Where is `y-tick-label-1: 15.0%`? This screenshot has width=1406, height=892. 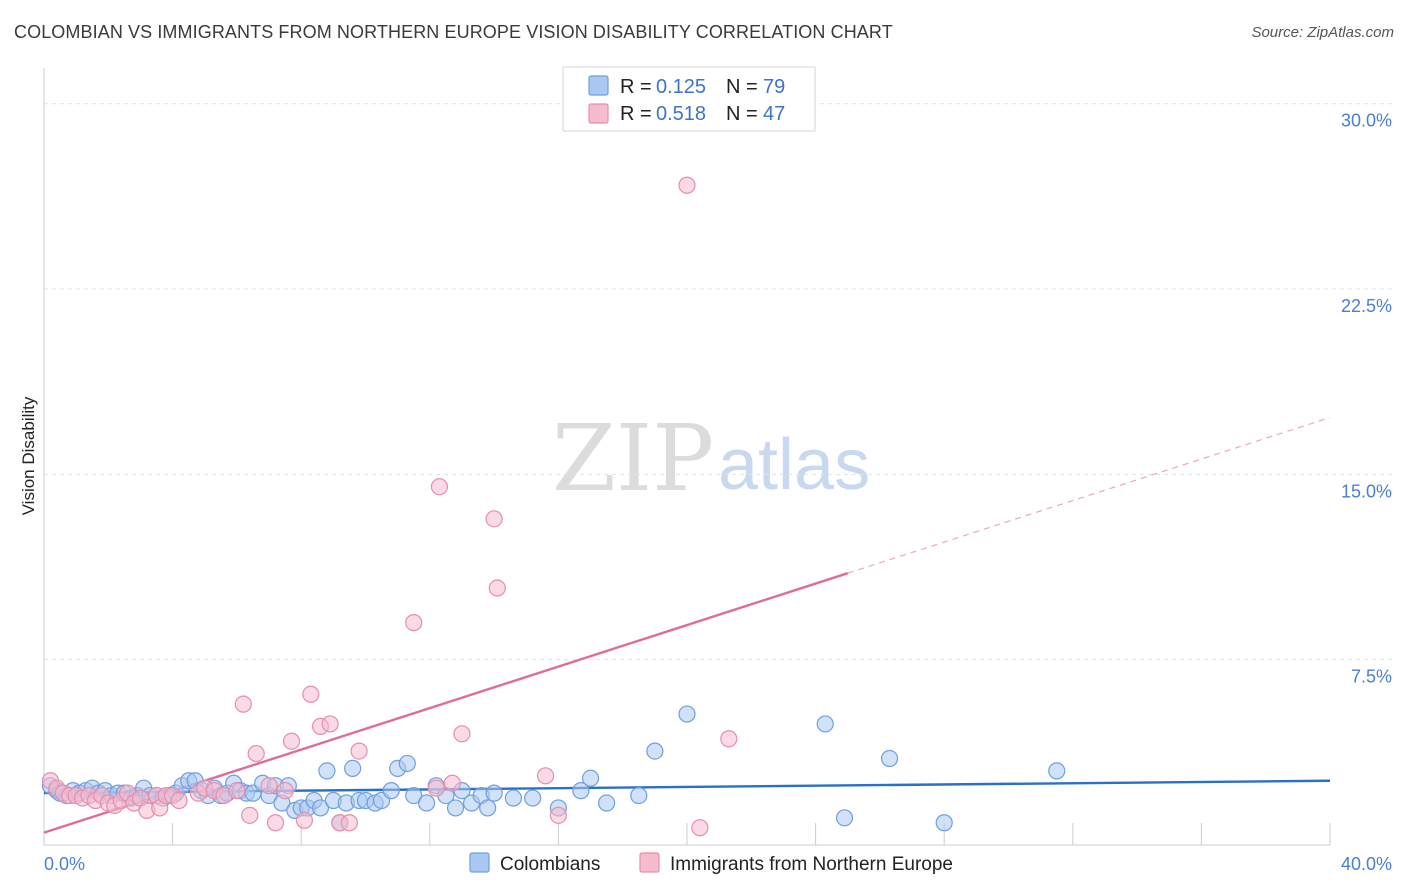
y-tick-label-1: 15.0% is located at coordinates (1366, 491).